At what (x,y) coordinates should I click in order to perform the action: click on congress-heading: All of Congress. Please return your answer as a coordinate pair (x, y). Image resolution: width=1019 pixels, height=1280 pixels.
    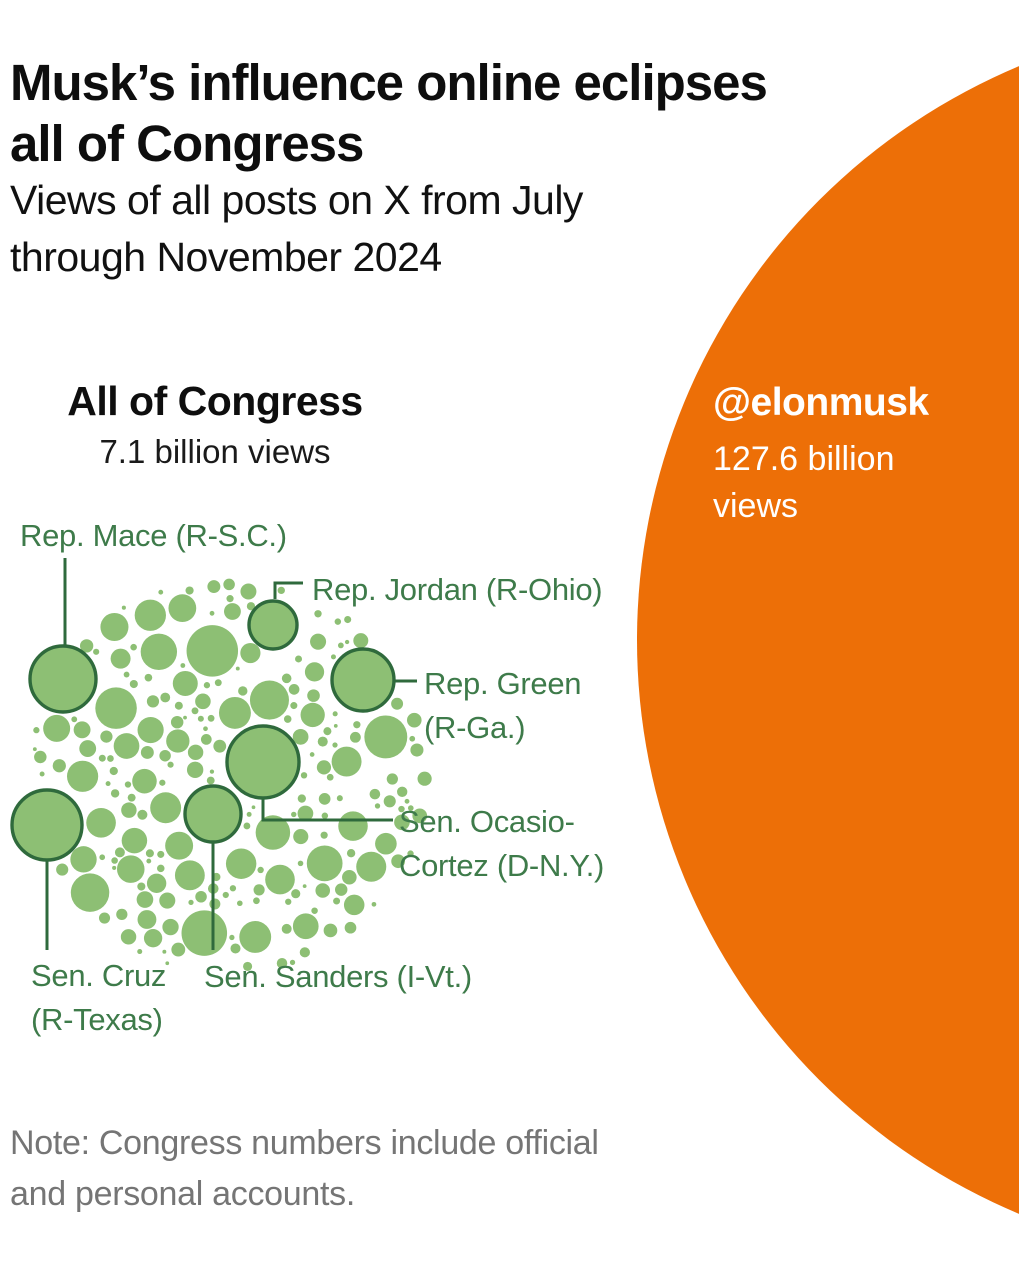
    Looking at the image, I should click on (215, 401).